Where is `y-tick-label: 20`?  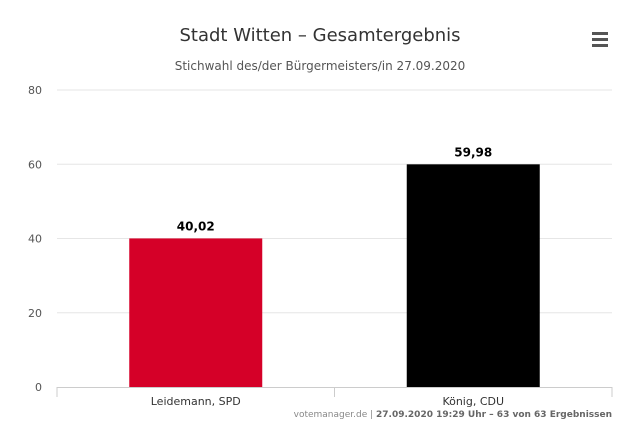 y-tick-label: 20 is located at coordinates (35, 313).